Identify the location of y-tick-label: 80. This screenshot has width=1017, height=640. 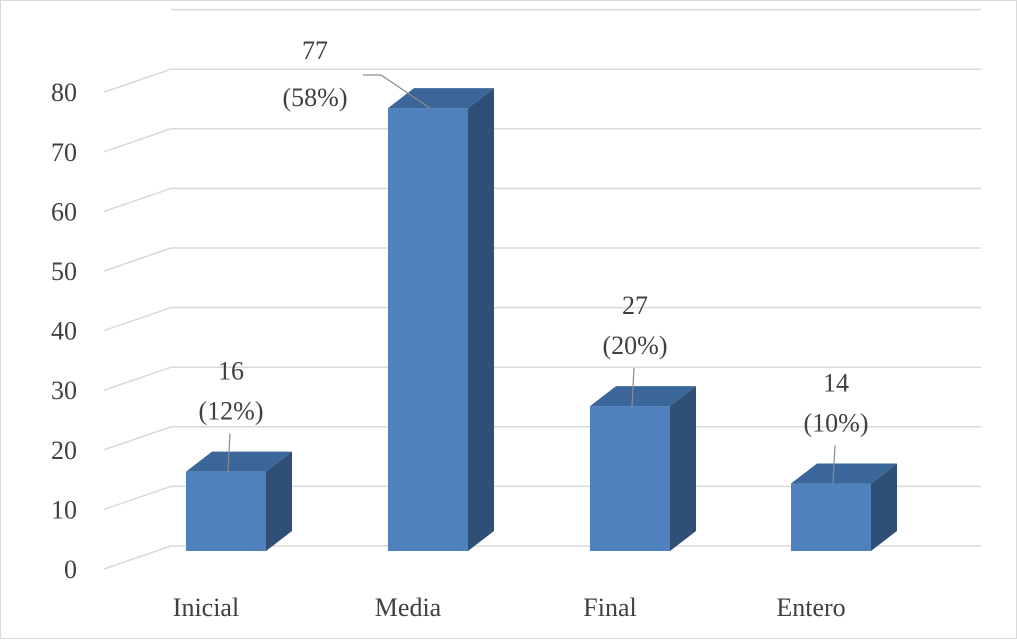
(64, 92).